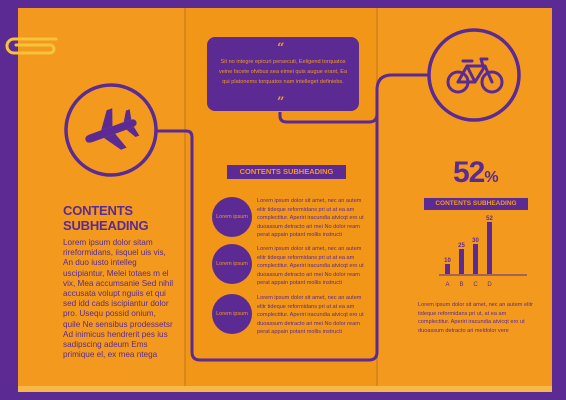  What do you see at coordinates (483, 252) in the screenshot?
I see `bar-chart: 10 A 25 B 30 C 52 D` at bounding box center [483, 252].